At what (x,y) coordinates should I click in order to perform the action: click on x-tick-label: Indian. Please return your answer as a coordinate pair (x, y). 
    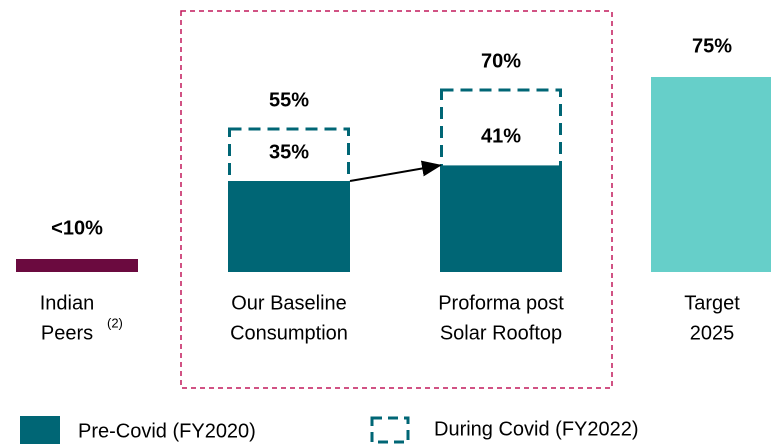
    Looking at the image, I should click on (67, 303).